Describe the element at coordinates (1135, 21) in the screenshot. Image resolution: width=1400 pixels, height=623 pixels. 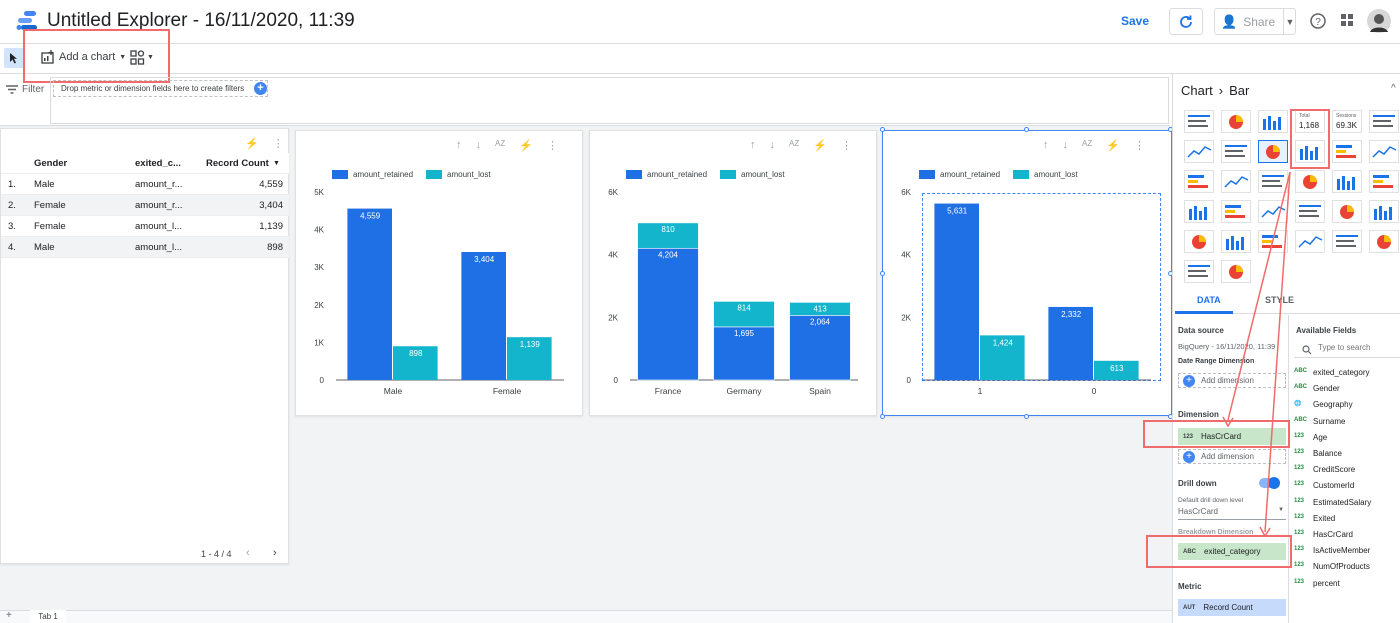
I see `save-button: Save` at that location.